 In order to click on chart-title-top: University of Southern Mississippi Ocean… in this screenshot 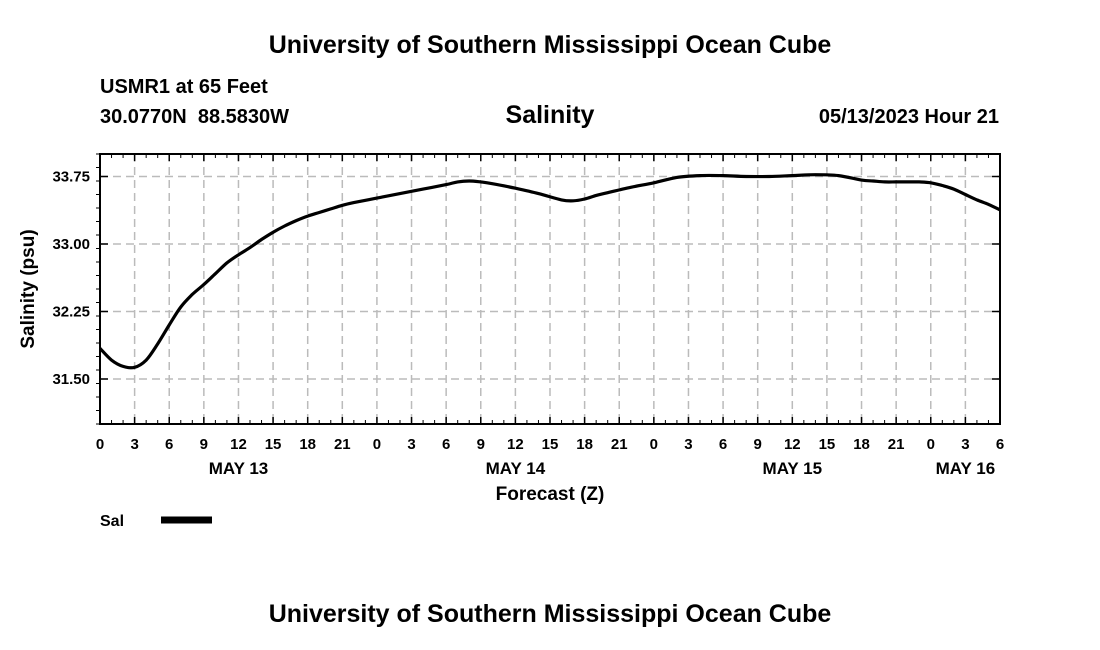, I will do `click(550, 45)`.